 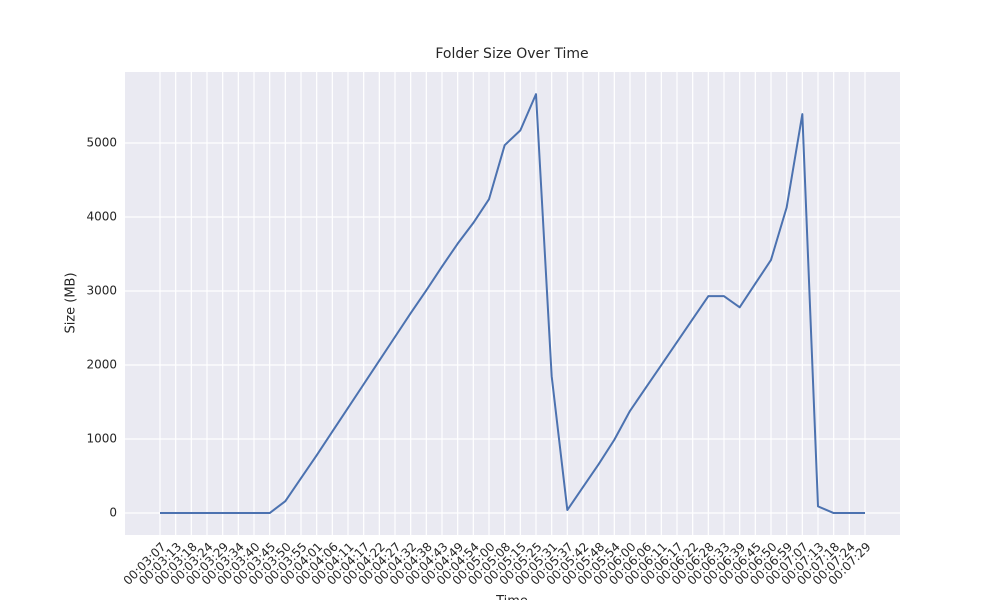 What do you see at coordinates (511, 597) in the screenshot?
I see `x-axis-label: Time` at bounding box center [511, 597].